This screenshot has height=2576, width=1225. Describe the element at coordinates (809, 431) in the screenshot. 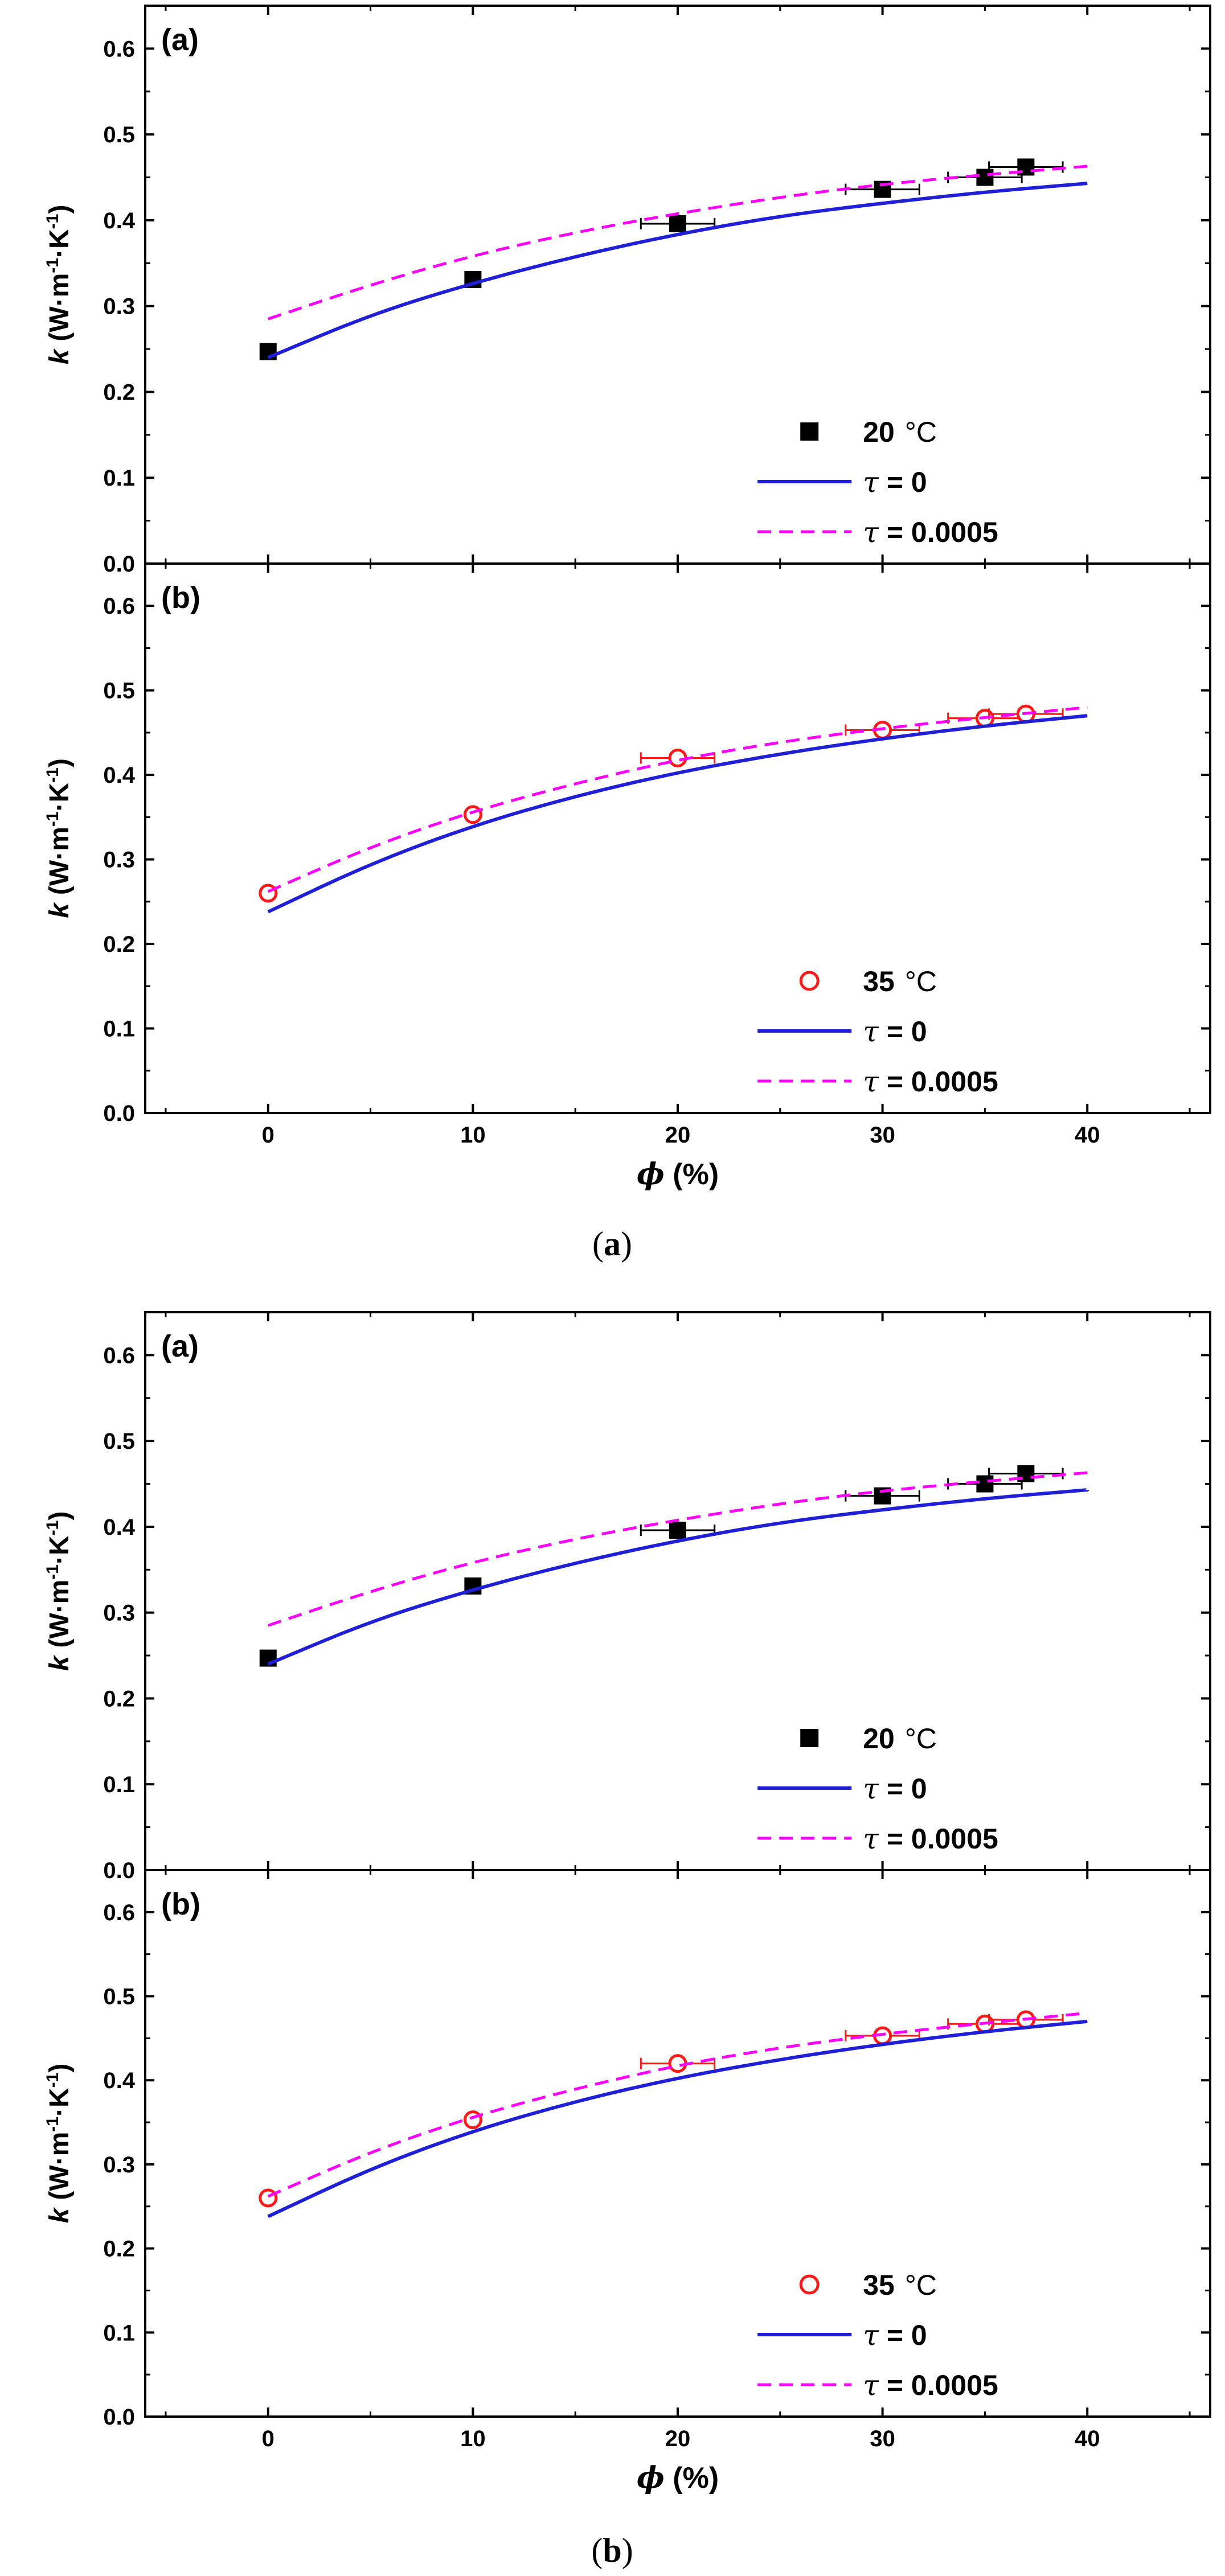

I see `legend-marker-20C` at that location.